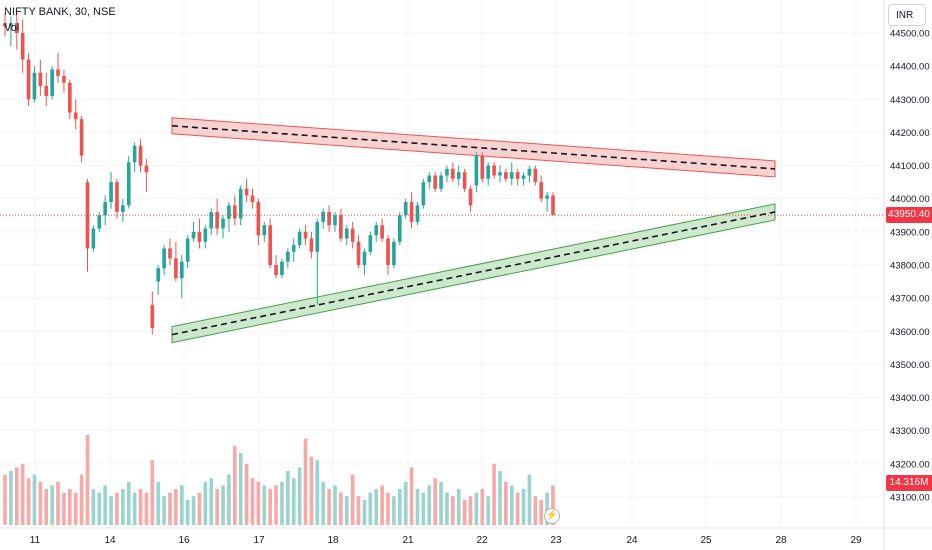  I want to click on currency-button: INR, so click(907, 15).